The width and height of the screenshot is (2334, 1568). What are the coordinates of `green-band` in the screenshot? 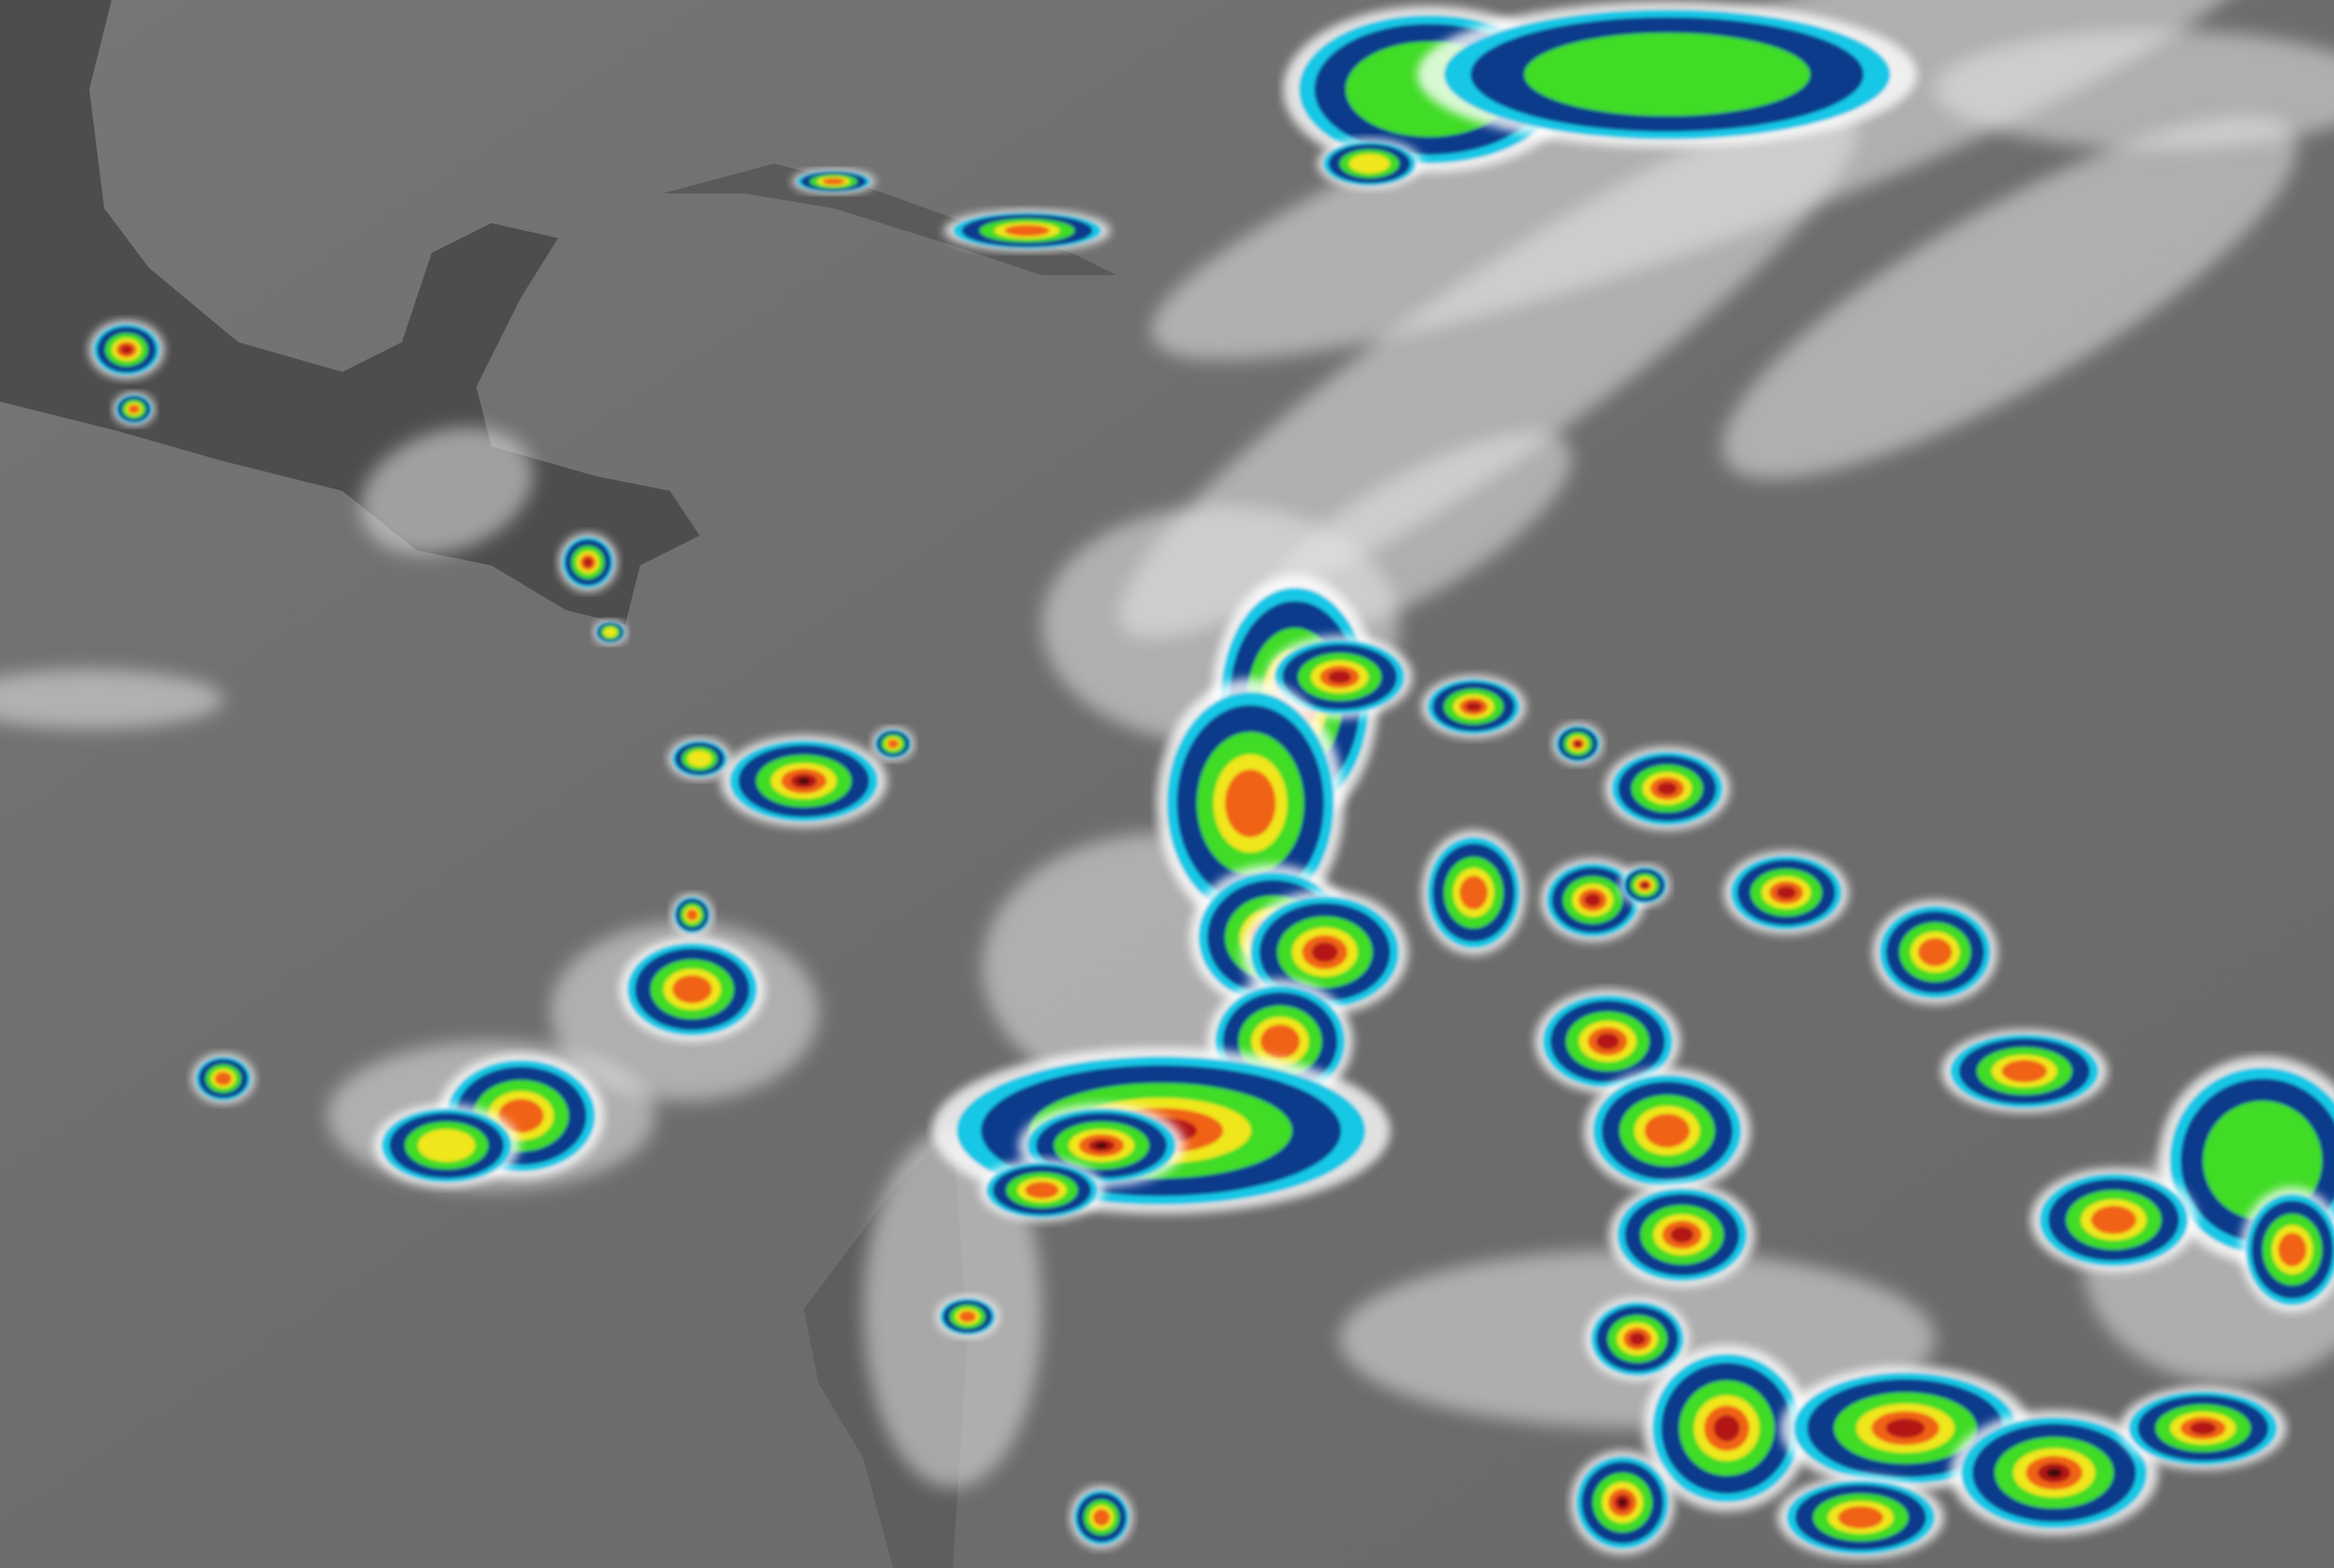 It's located at (1667, 74).